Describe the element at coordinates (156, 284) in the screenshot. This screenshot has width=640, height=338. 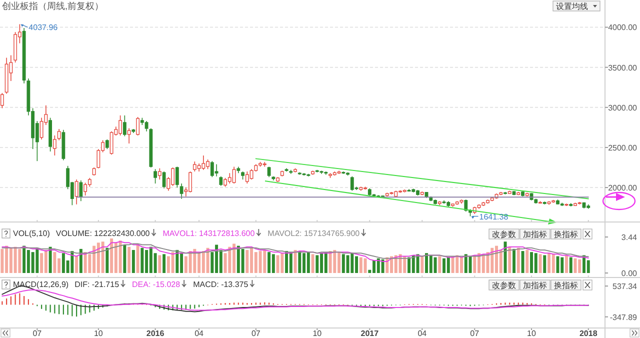
I see `series-label: DEA: -15.028` at that location.